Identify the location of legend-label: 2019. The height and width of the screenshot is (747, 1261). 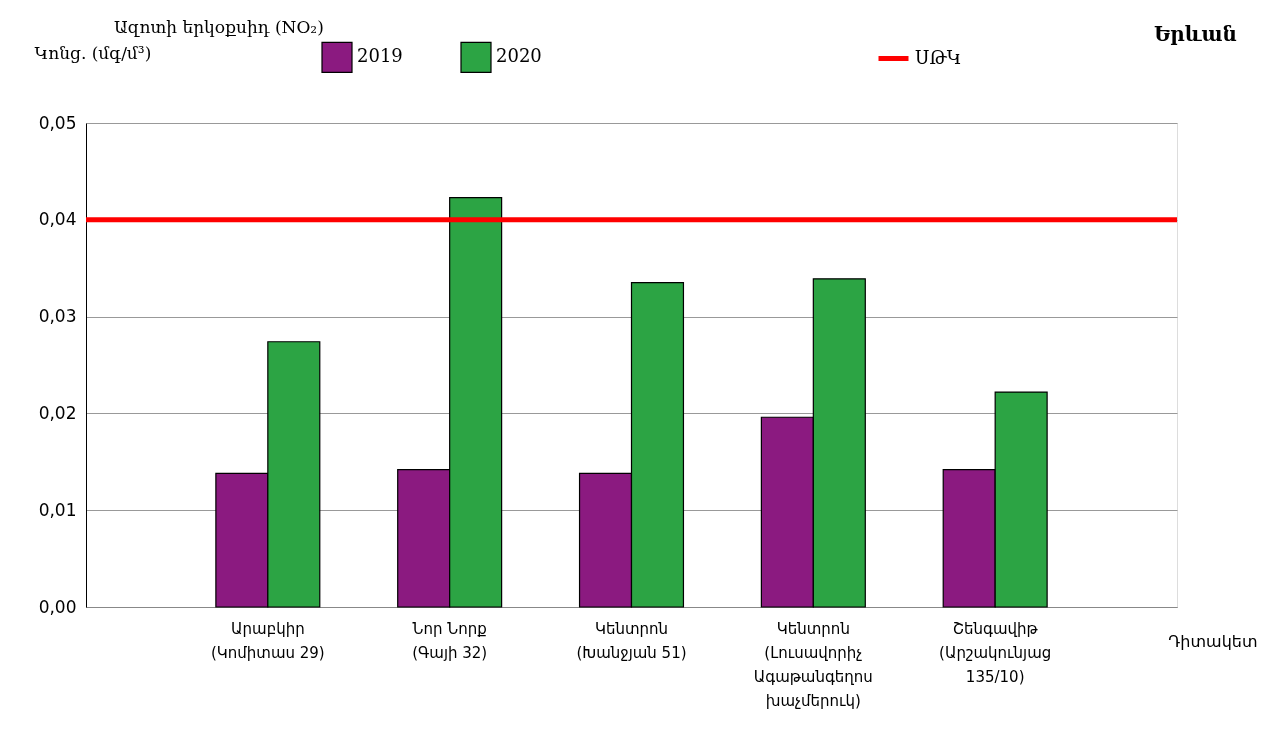
(380, 56).